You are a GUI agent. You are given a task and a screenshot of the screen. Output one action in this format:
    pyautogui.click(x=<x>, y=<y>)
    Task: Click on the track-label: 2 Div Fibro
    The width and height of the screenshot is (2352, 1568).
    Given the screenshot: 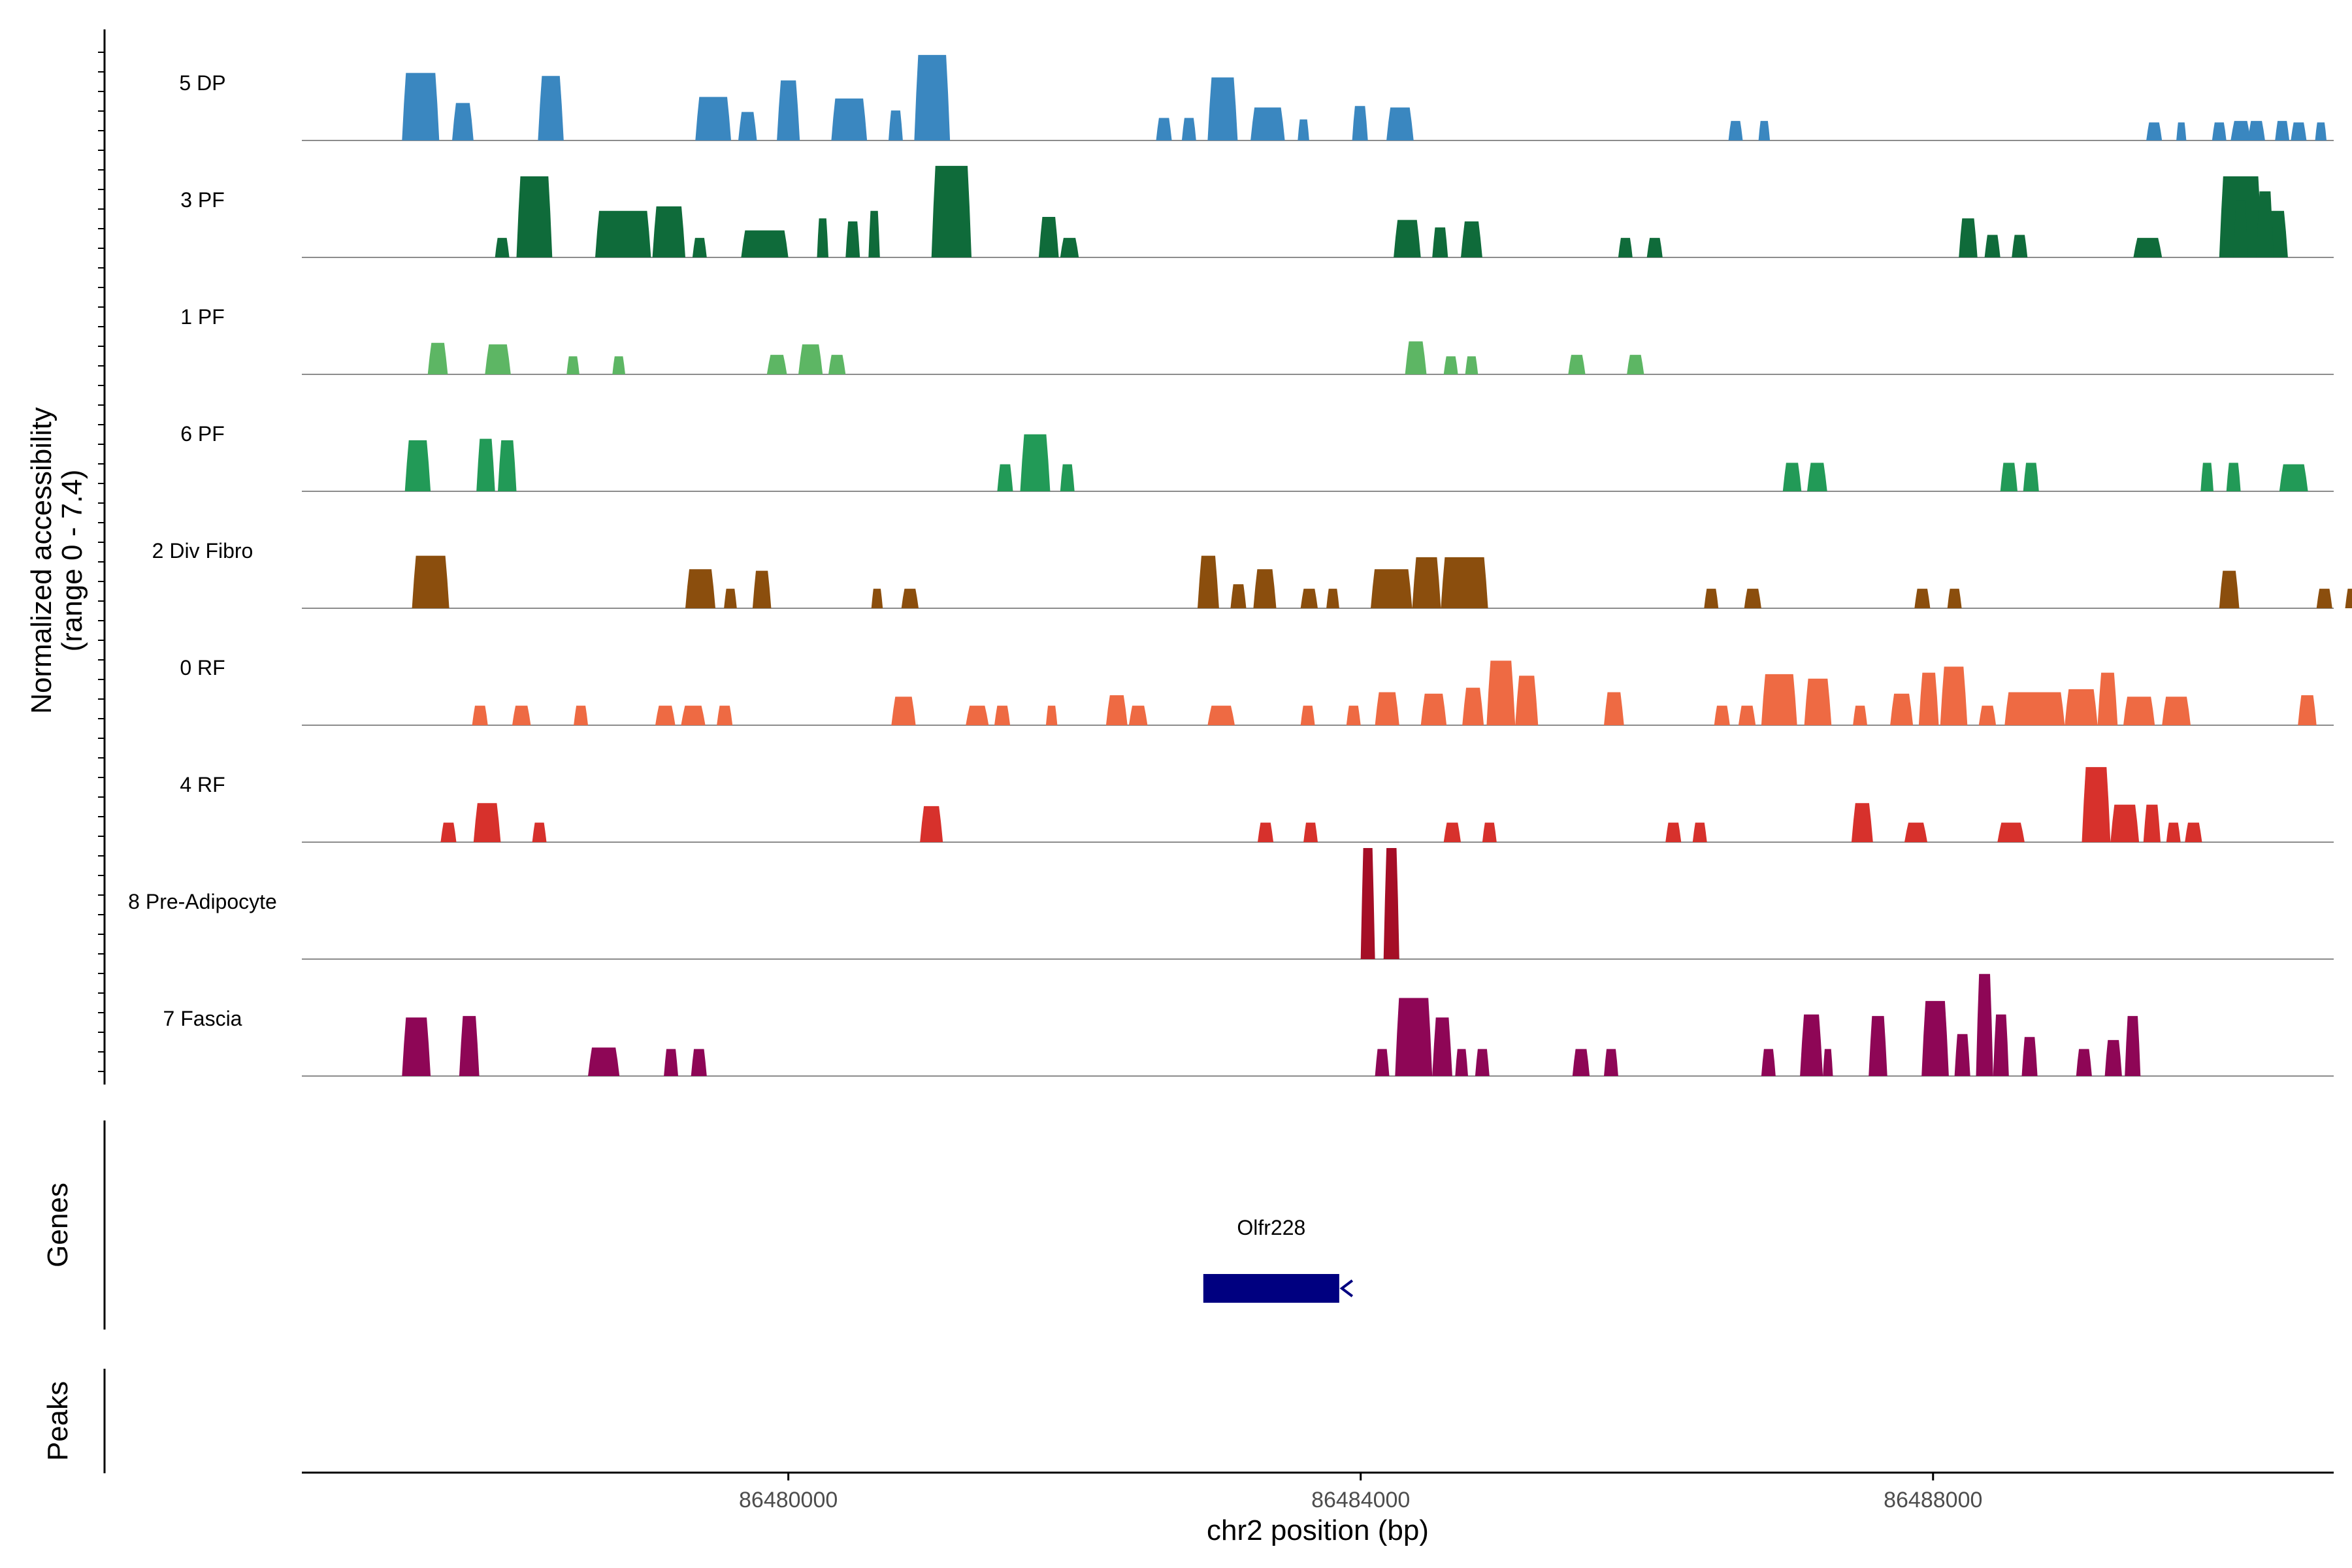 What is the action you would take?
    pyautogui.click(x=202, y=551)
    